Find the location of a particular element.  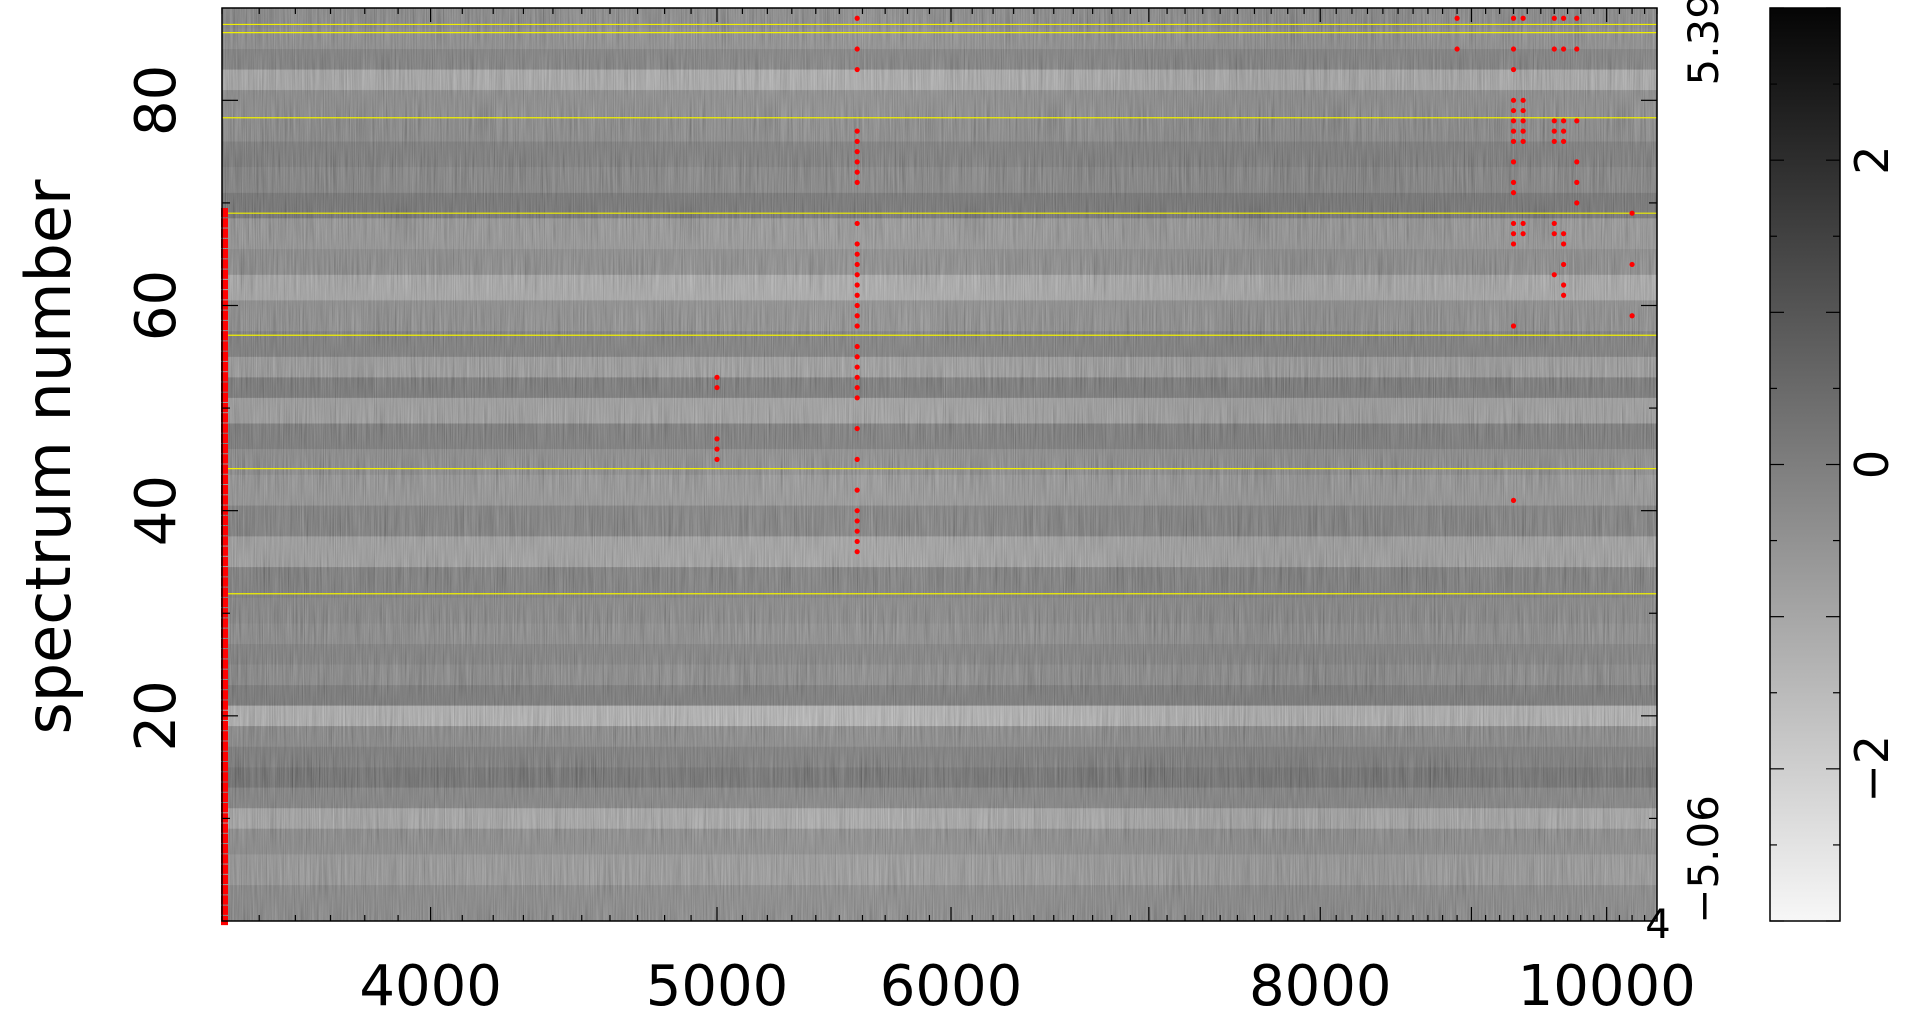

colorbar-tick-label: 2 is located at coordinates (1872, 160).